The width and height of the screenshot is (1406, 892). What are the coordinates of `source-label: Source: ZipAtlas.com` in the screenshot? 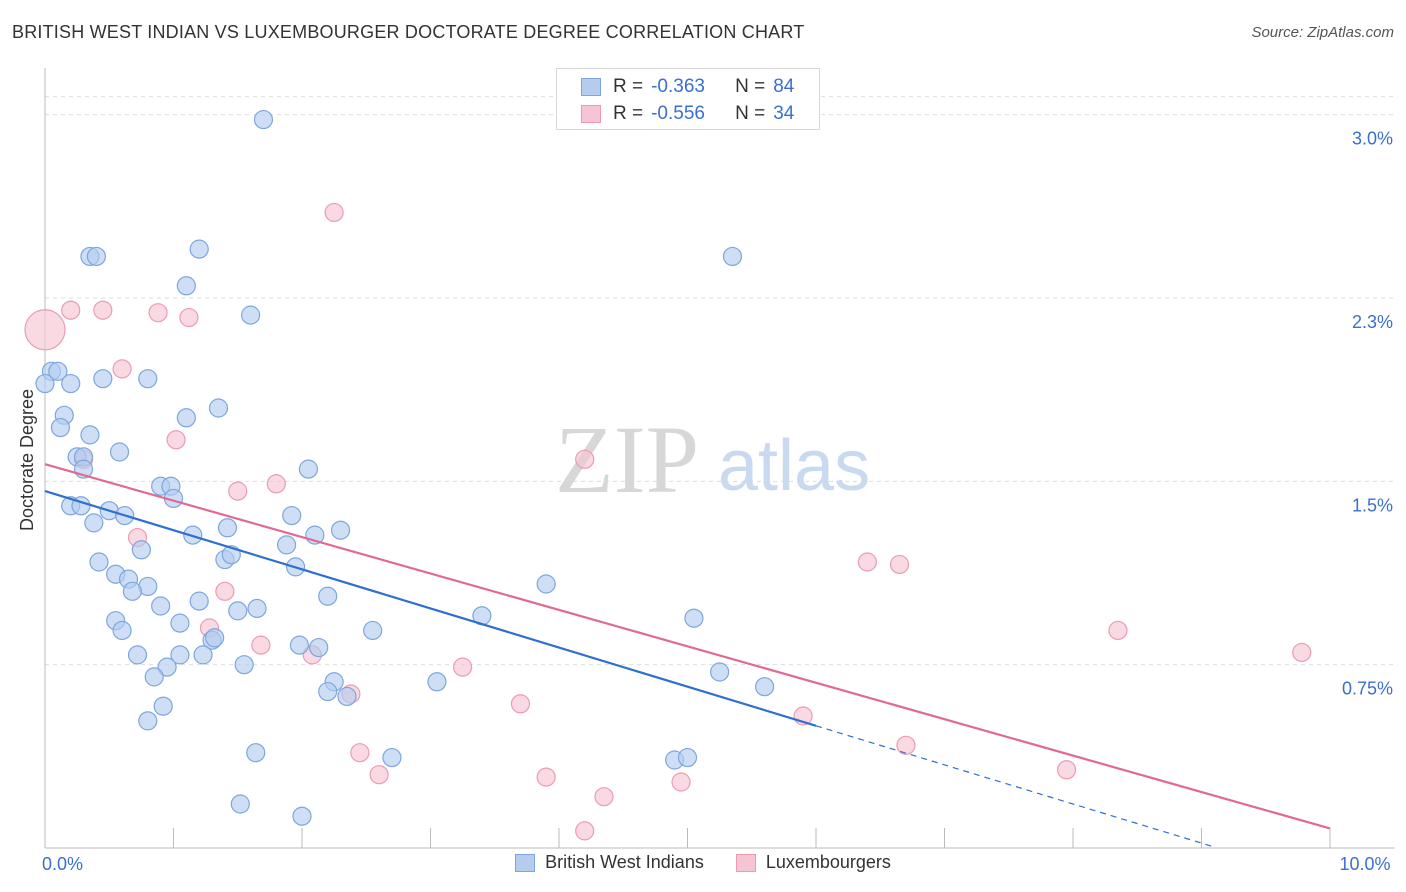 It's located at (1322, 32).